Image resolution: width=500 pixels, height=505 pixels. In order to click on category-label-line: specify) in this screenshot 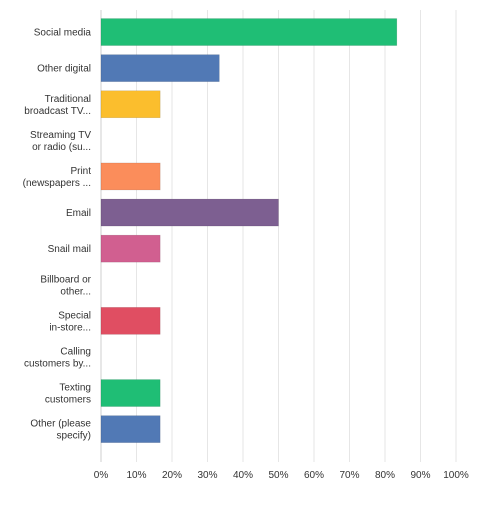, I will do `click(74, 436)`.